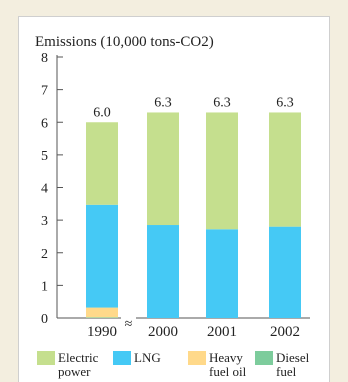 The height and width of the screenshot is (382, 348). Describe the element at coordinates (74, 371) in the screenshot. I see `legend-label: power` at that location.